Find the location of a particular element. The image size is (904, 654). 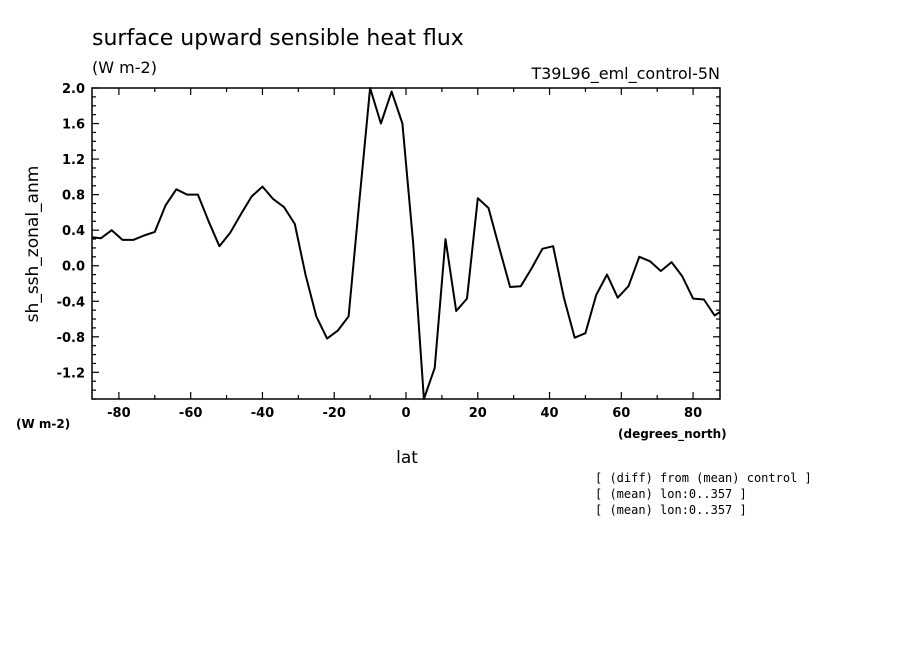

y-tick-label: 0.0 is located at coordinates (73, 267).